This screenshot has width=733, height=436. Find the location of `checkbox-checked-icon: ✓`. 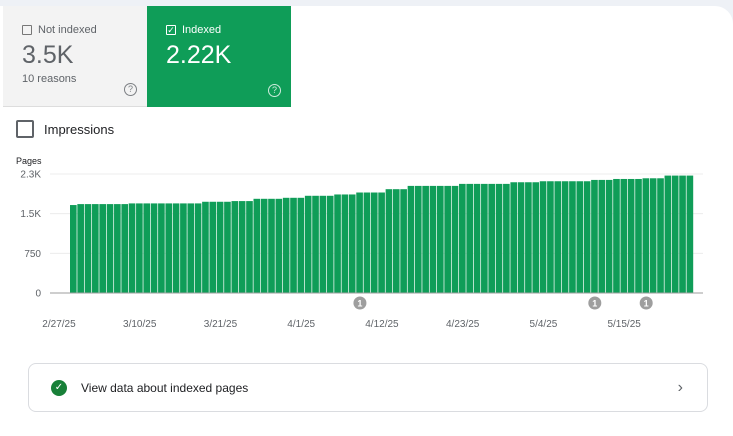

checkbox-checked-icon: ✓ is located at coordinates (171, 29).